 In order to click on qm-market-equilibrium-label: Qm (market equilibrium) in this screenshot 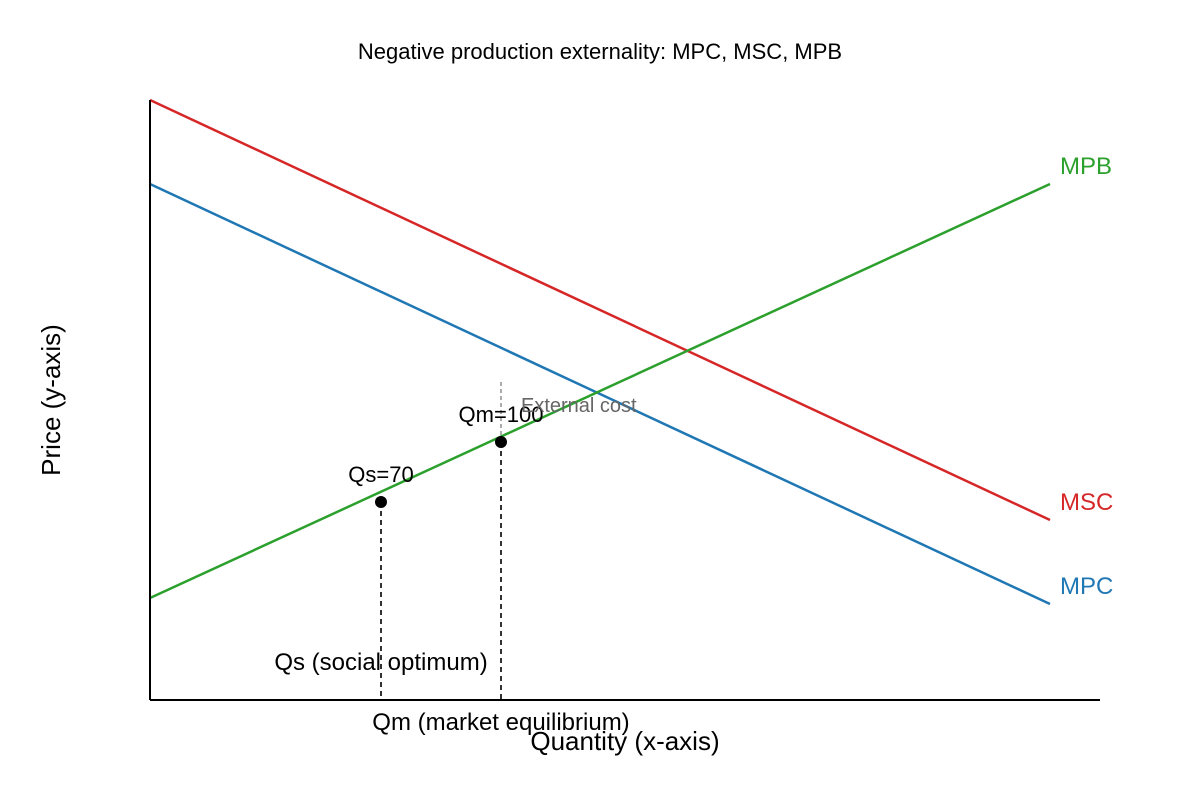, I will do `click(500, 722)`.